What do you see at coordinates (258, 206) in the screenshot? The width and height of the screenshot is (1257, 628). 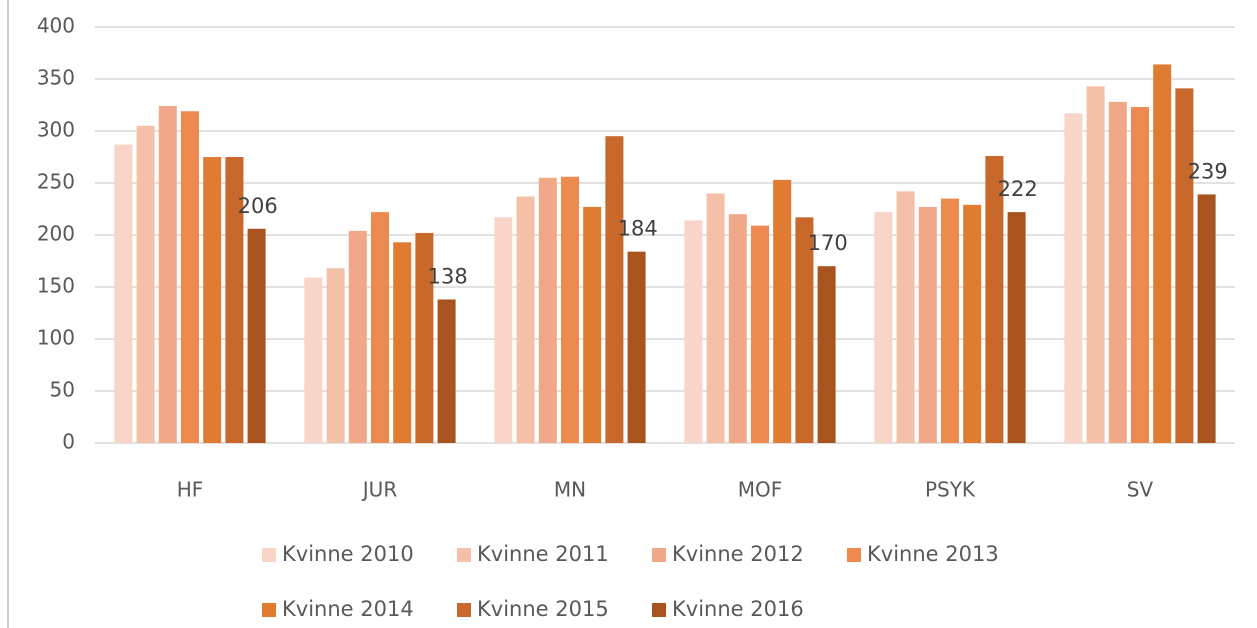 I see `data-label: 206` at bounding box center [258, 206].